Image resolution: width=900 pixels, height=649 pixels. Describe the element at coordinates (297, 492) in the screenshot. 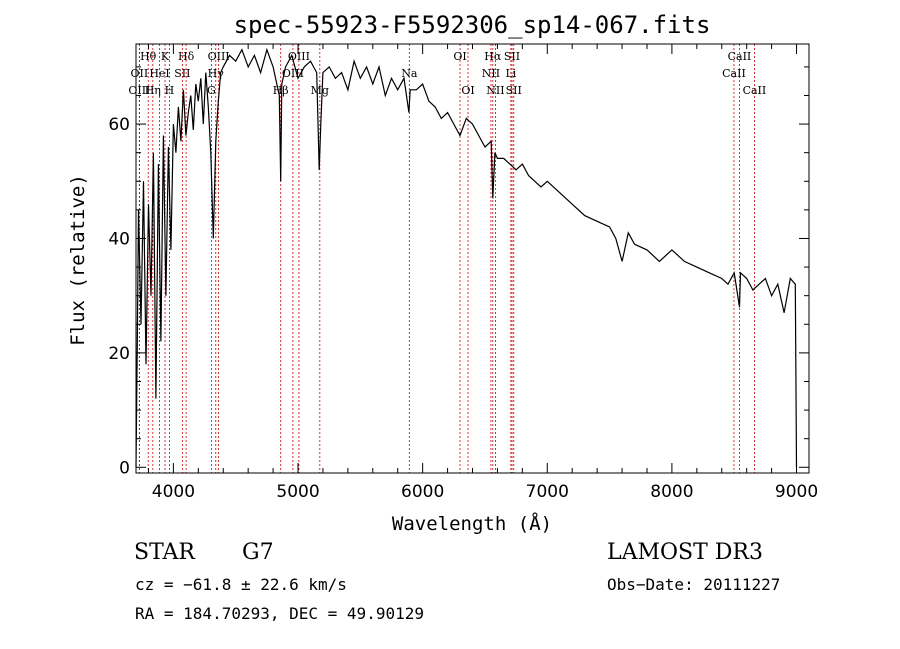

I see `x-tick-label: 5000` at that location.